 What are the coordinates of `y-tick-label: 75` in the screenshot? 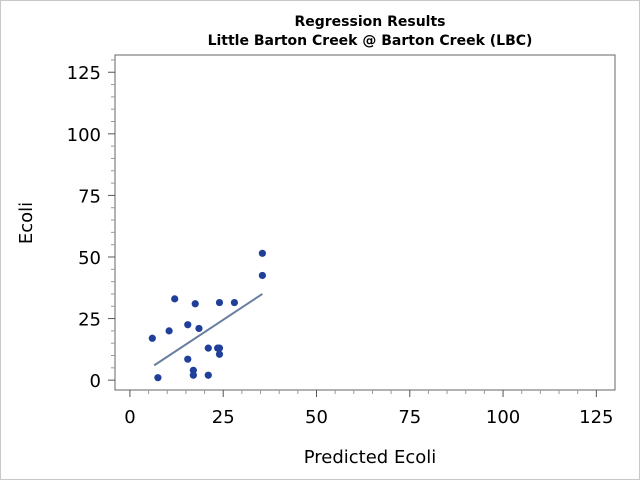 It's located at (89, 196).